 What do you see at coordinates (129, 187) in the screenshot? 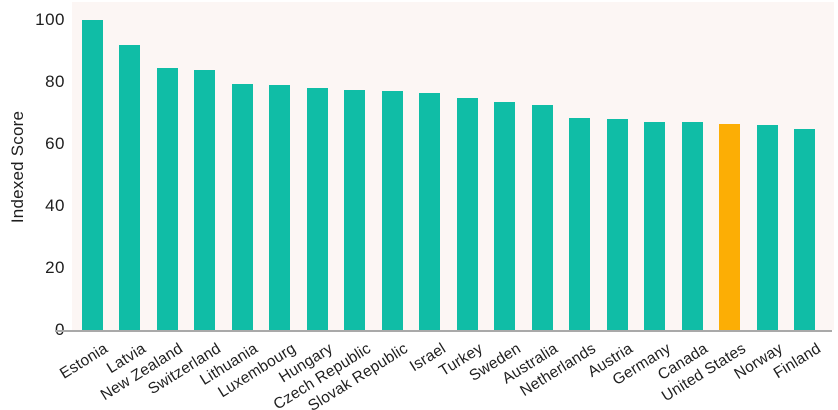
I see `bar-latvia` at bounding box center [129, 187].